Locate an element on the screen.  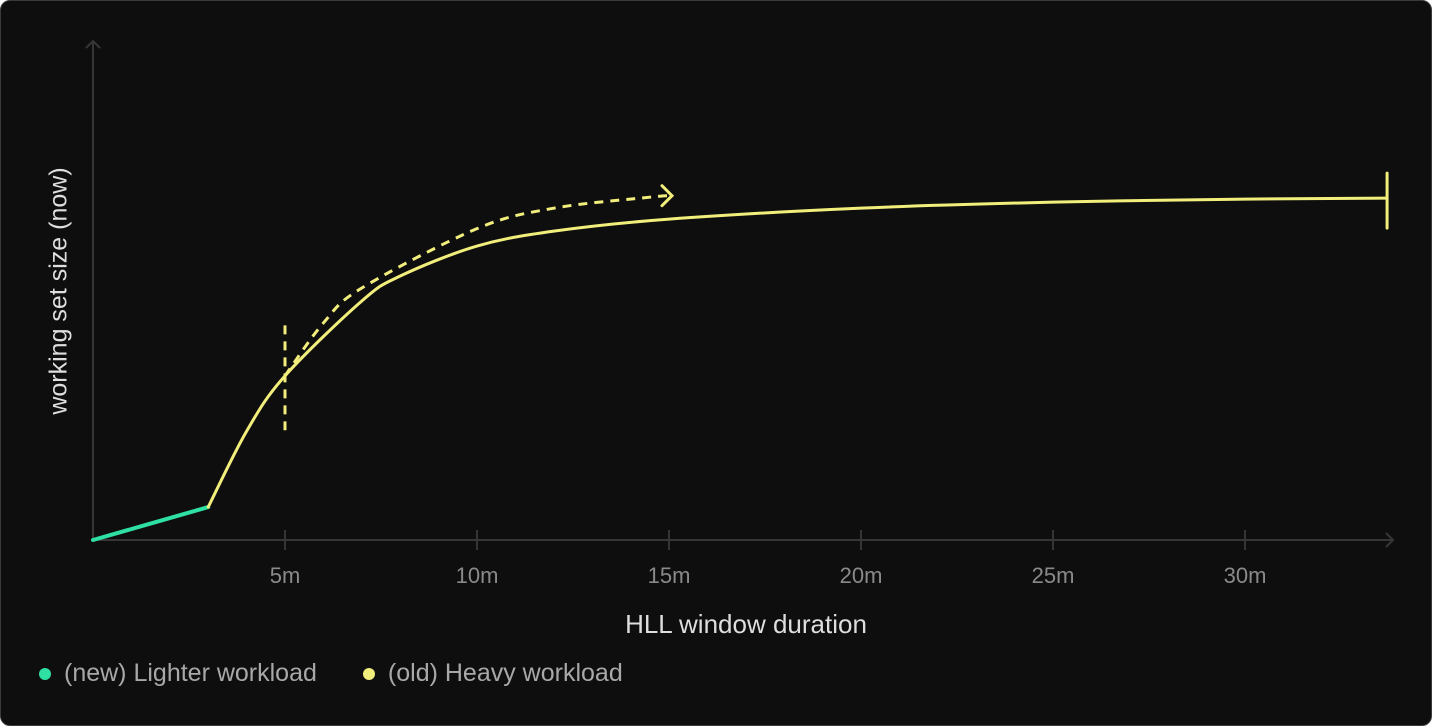
x-tick-label: 30m is located at coordinates (1245, 575).